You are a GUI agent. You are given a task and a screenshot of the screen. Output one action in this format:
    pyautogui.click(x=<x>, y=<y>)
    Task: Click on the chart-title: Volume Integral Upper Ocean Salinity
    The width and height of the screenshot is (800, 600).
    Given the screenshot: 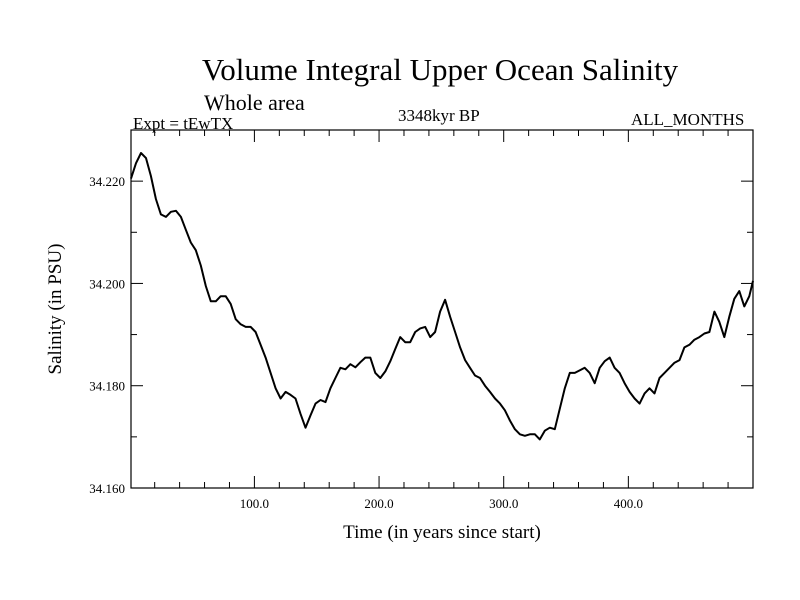 What is the action you would take?
    pyautogui.click(x=440, y=69)
    